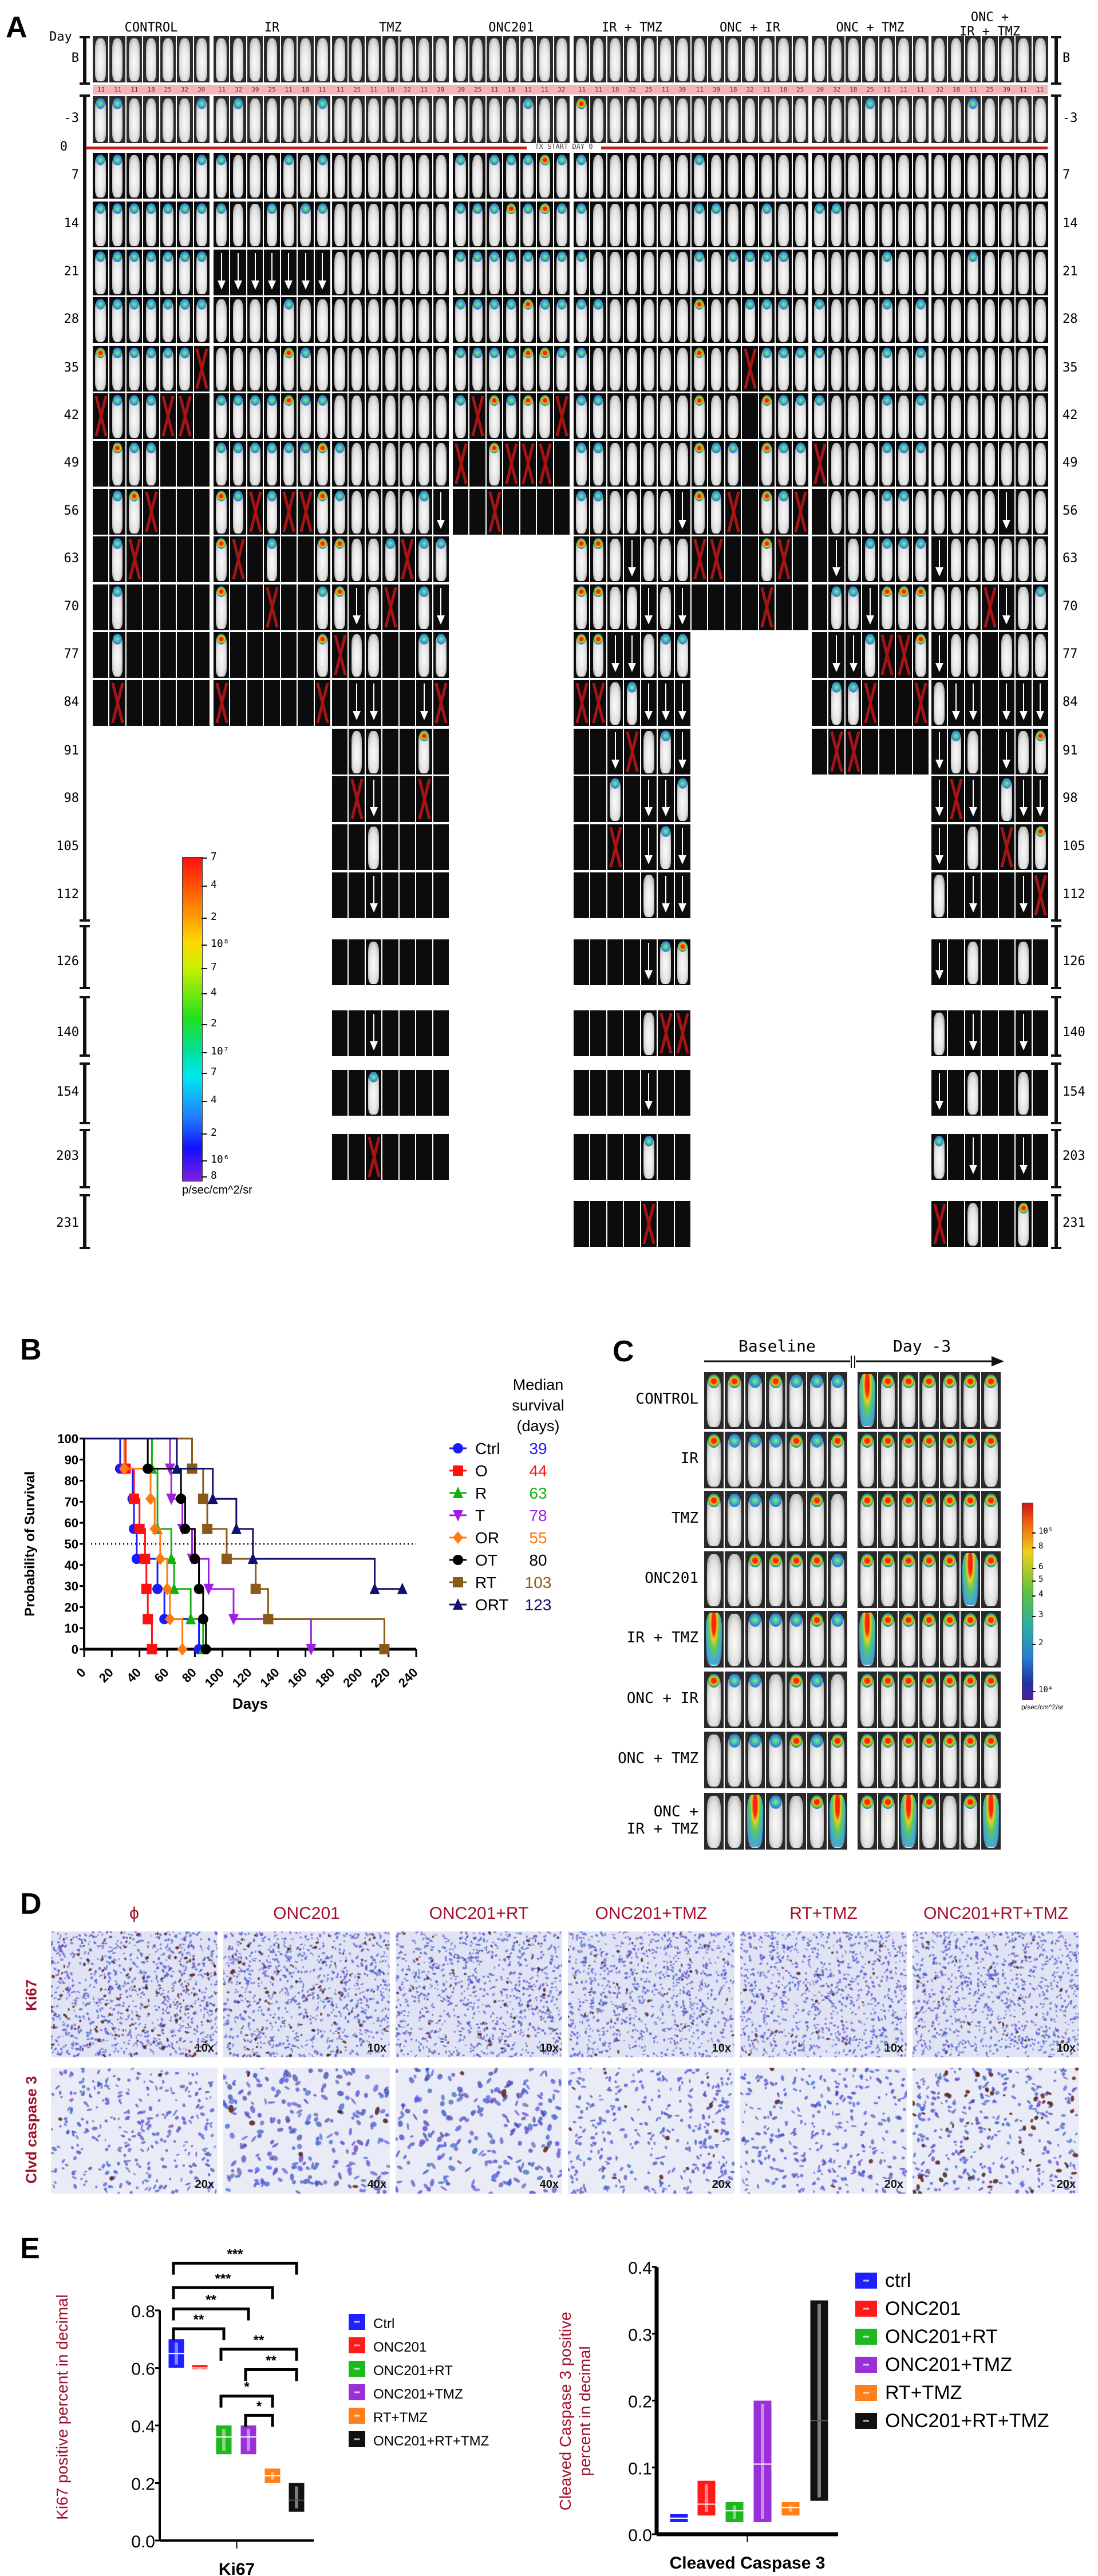 This screenshot has width=1098, height=2576. What do you see at coordinates (1070, 654) in the screenshot?
I see `day-label-right: 77` at bounding box center [1070, 654].